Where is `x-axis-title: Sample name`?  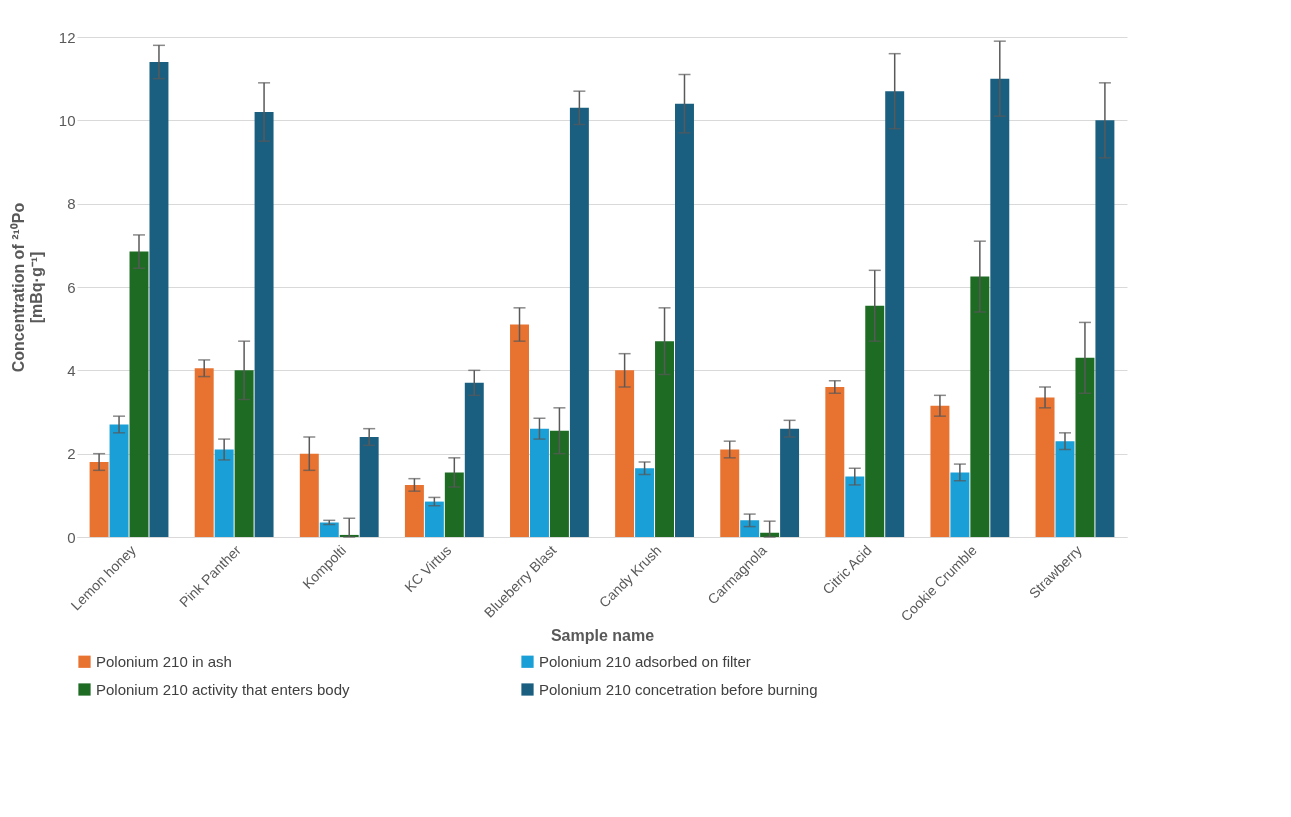 x-axis-title: Sample name is located at coordinates (602, 636).